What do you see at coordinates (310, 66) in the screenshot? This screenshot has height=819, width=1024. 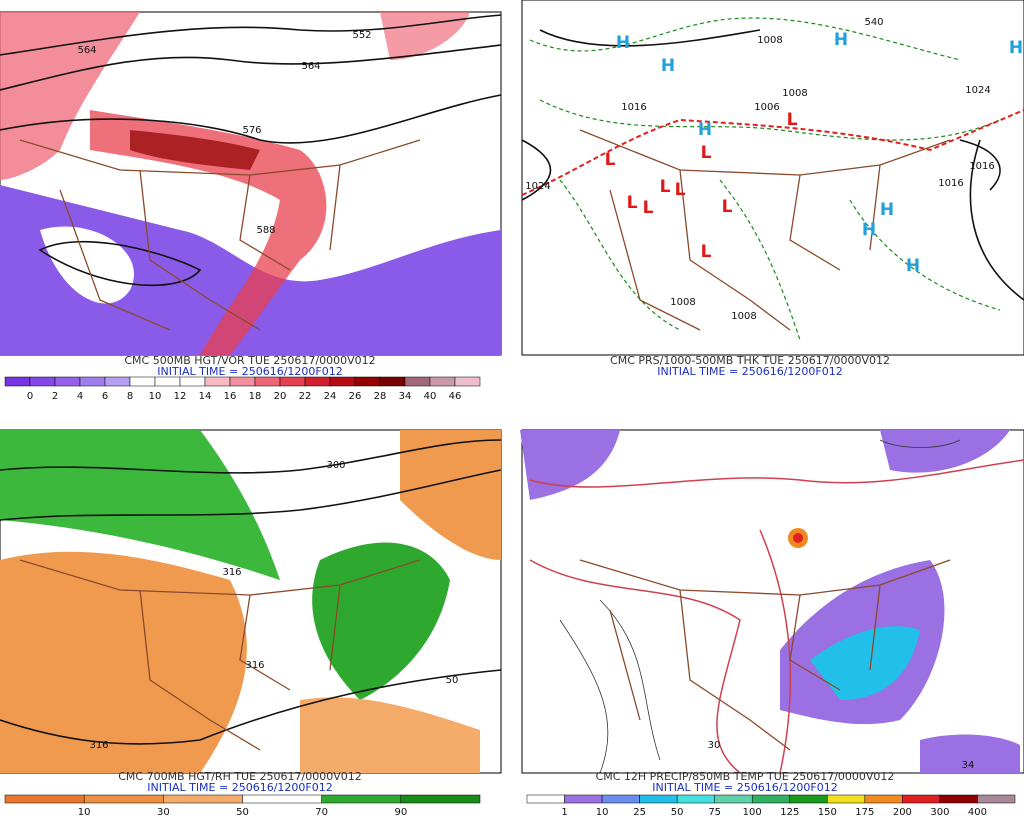 I see `contour-label: 564` at bounding box center [310, 66].